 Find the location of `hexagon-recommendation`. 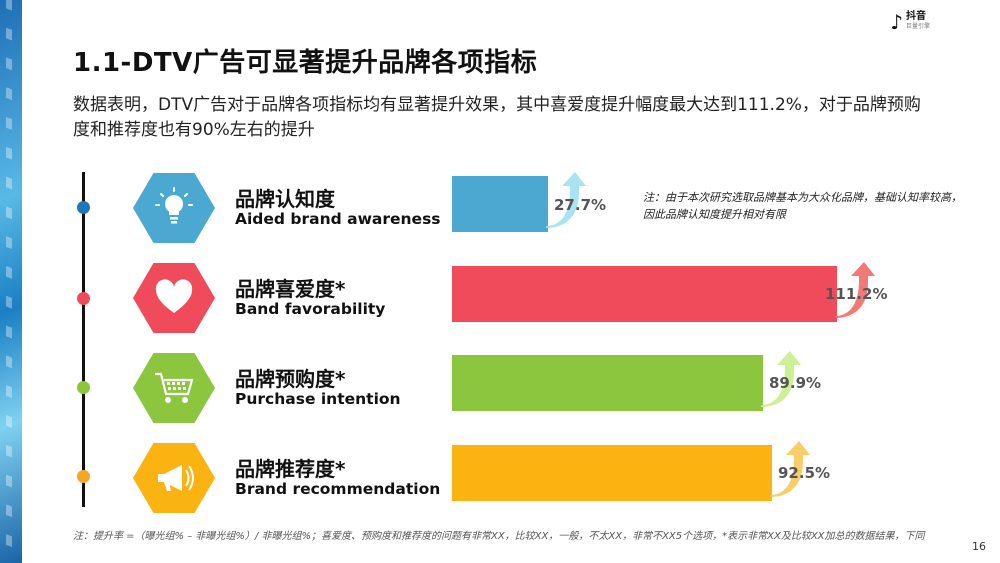

hexagon-recommendation is located at coordinates (174, 478).